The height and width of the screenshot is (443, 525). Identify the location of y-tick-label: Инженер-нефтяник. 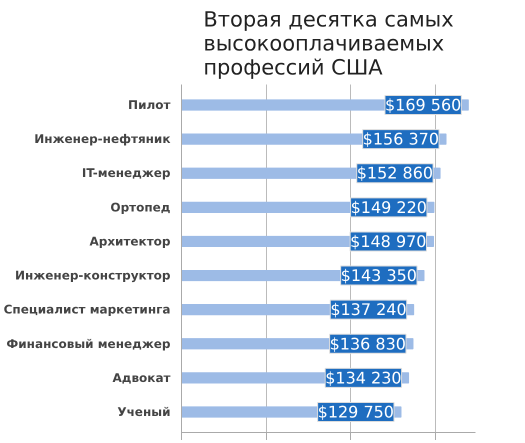
(102, 139).